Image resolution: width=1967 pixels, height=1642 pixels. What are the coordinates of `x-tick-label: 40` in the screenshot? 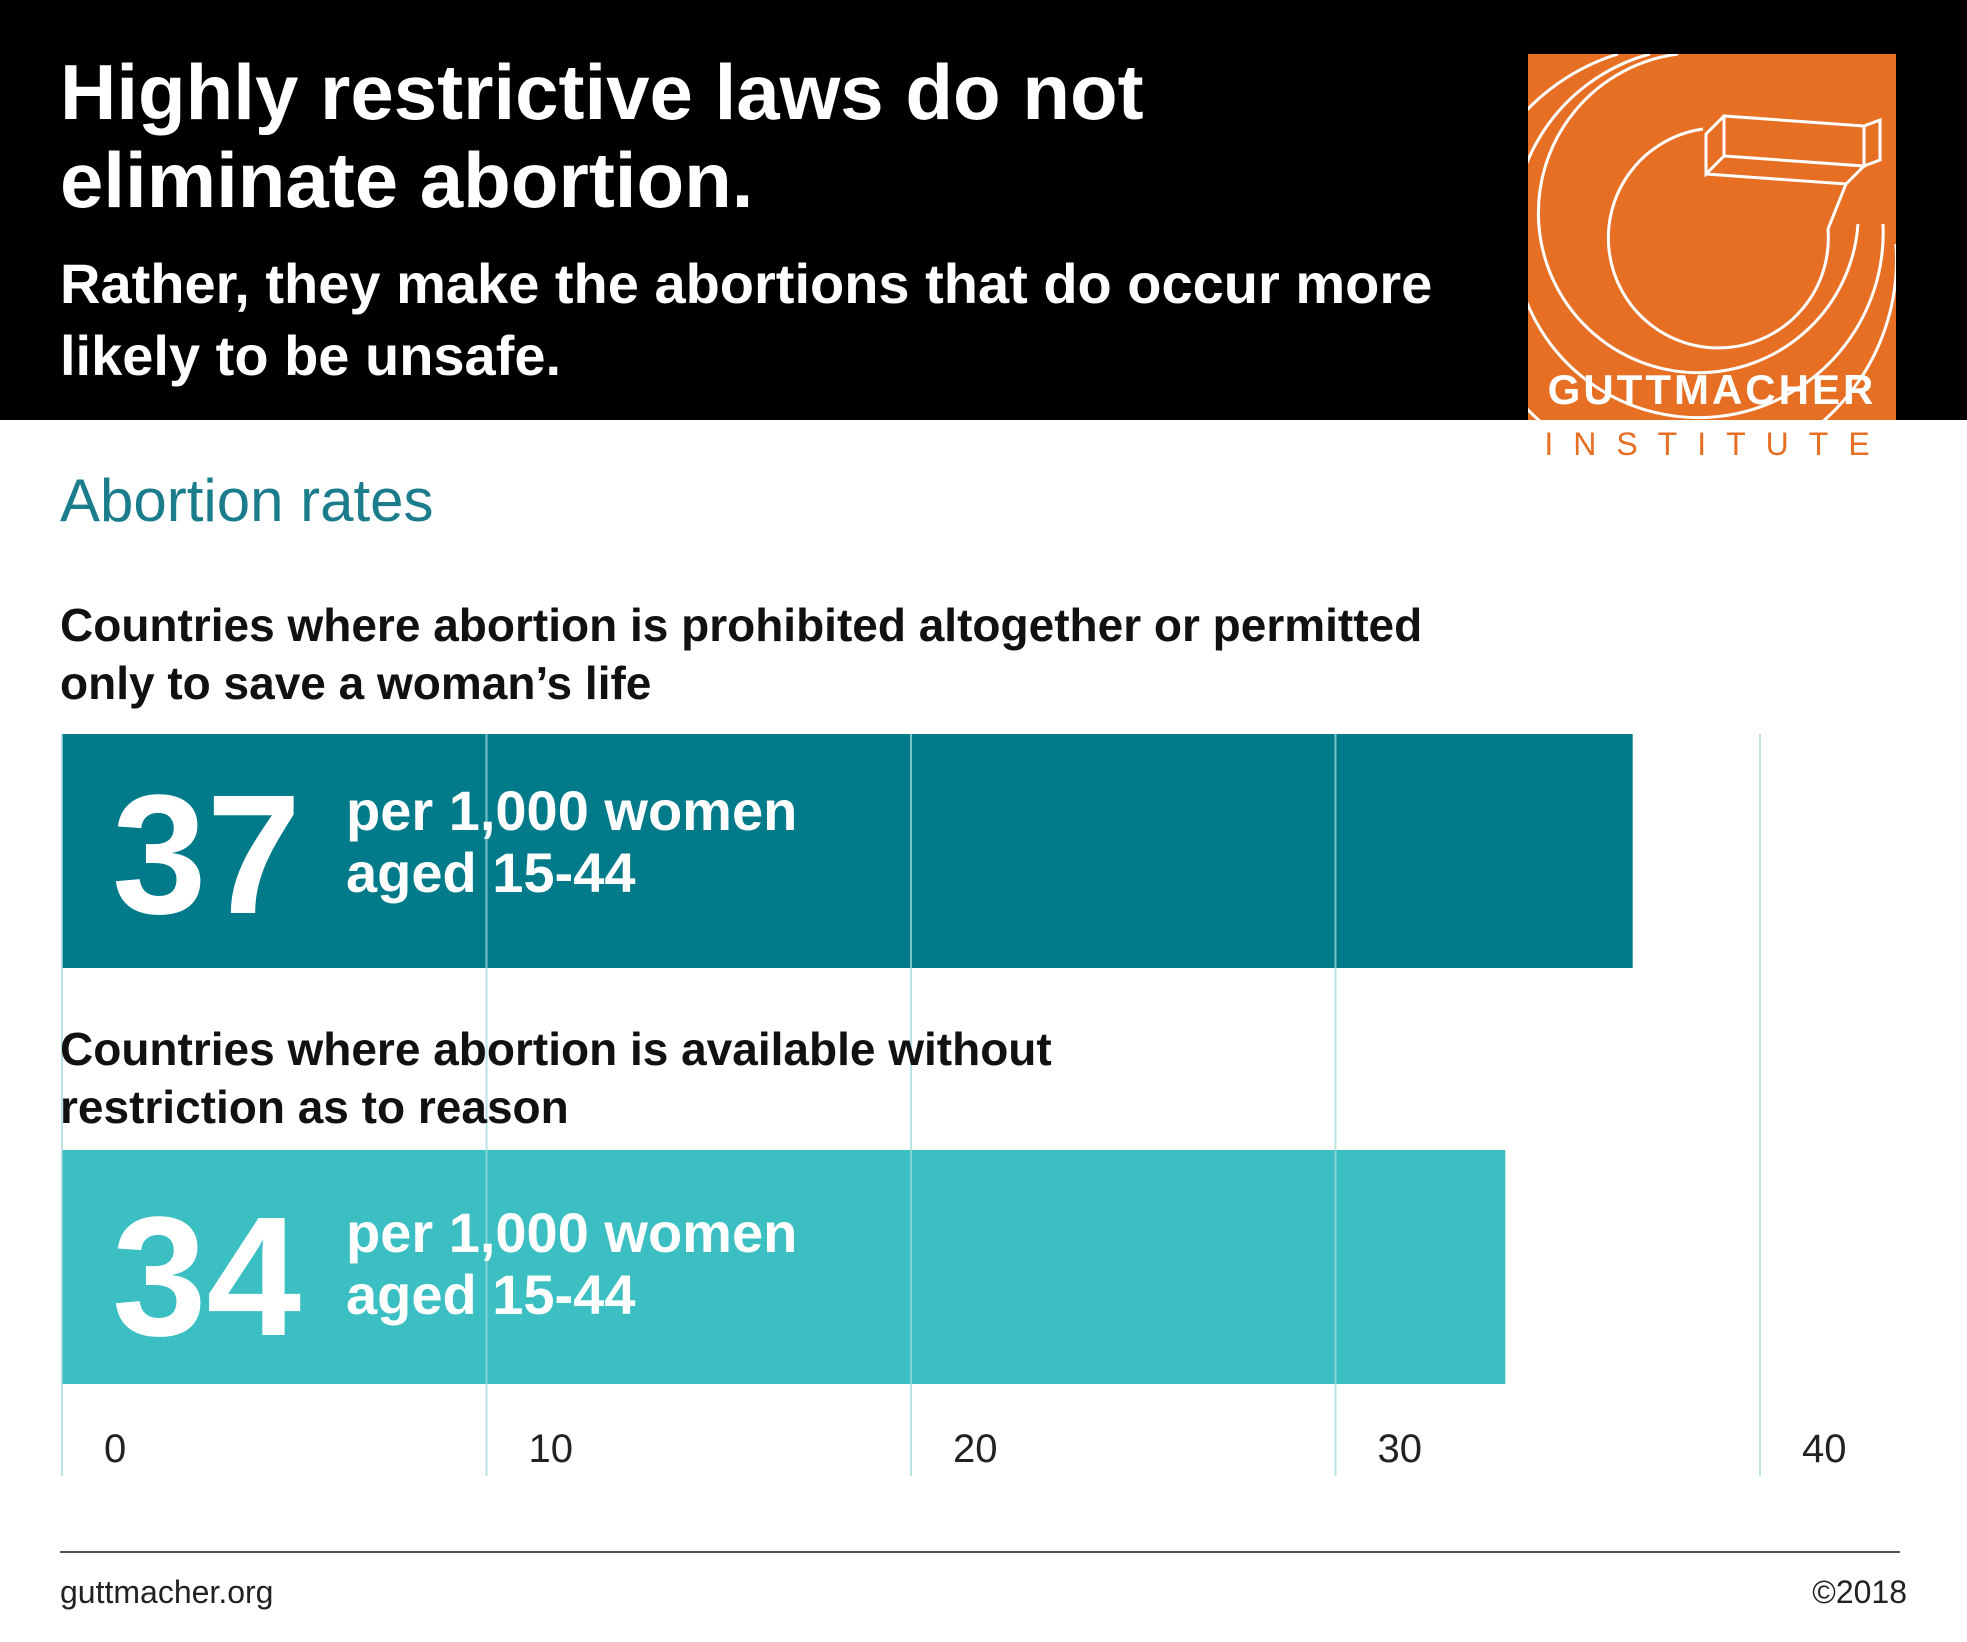 It's located at (1824, 1449).